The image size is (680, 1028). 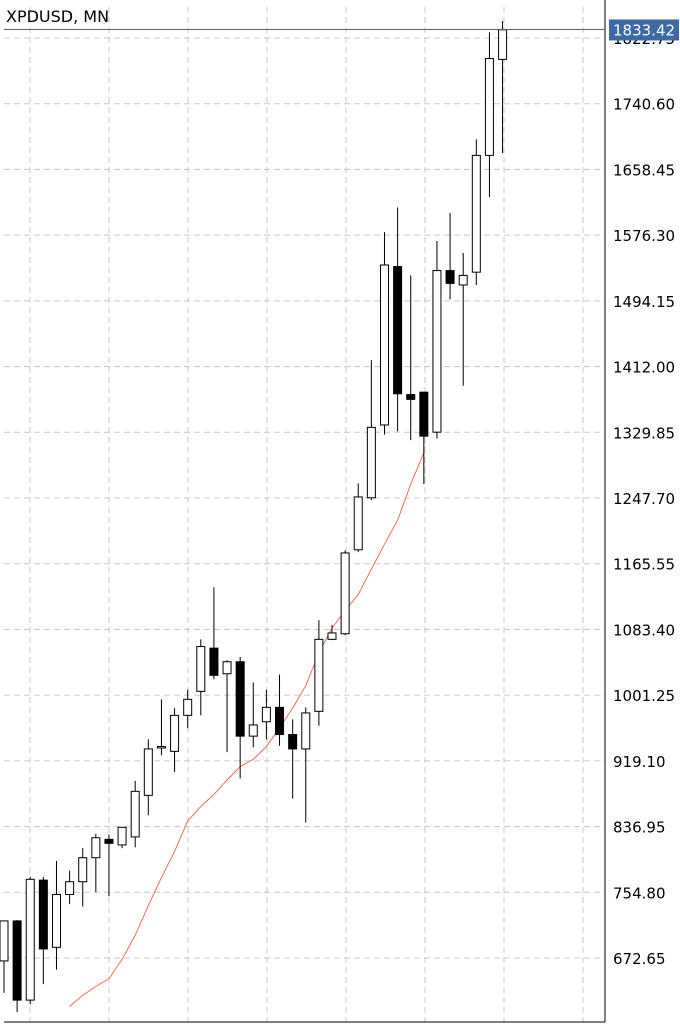 What do you see at coordinates (639, 828) in the screenshot?
I see `price-tick-label: 836.95` at bounding box center [639, 828].